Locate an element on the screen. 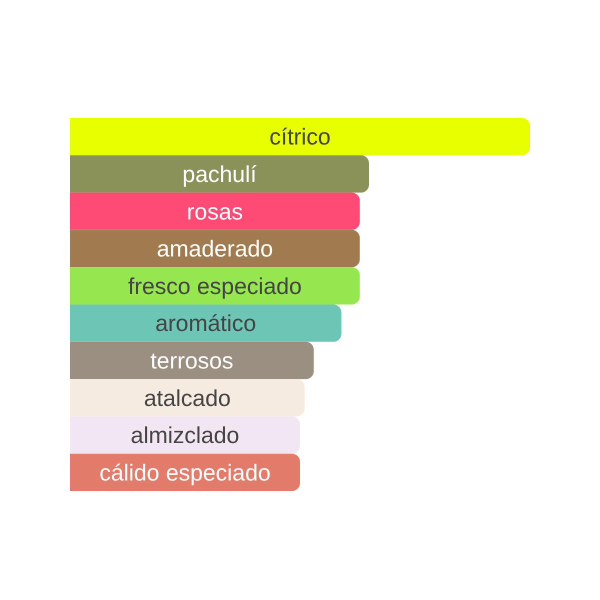  y-tick-label: aromático is located at coordinates (205, 323).